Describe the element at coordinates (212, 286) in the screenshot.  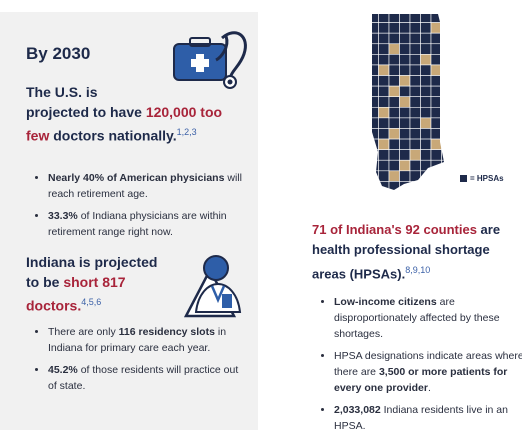
I see `doctor-warning-icon` at that location.